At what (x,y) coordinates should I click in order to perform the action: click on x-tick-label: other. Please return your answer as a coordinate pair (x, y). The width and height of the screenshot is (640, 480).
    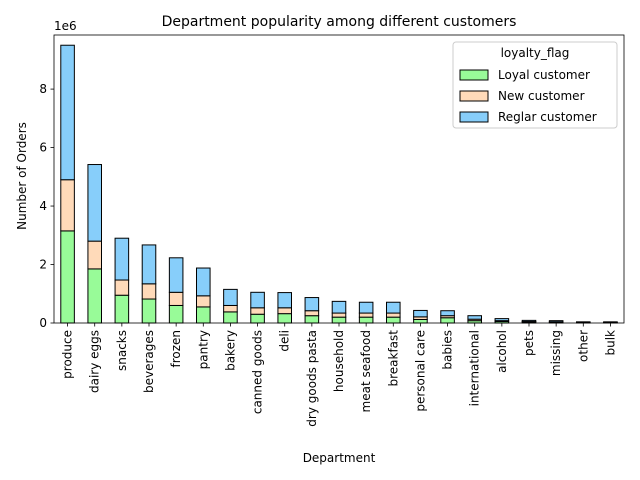
    Looking at the image, I should click on (583, 346).